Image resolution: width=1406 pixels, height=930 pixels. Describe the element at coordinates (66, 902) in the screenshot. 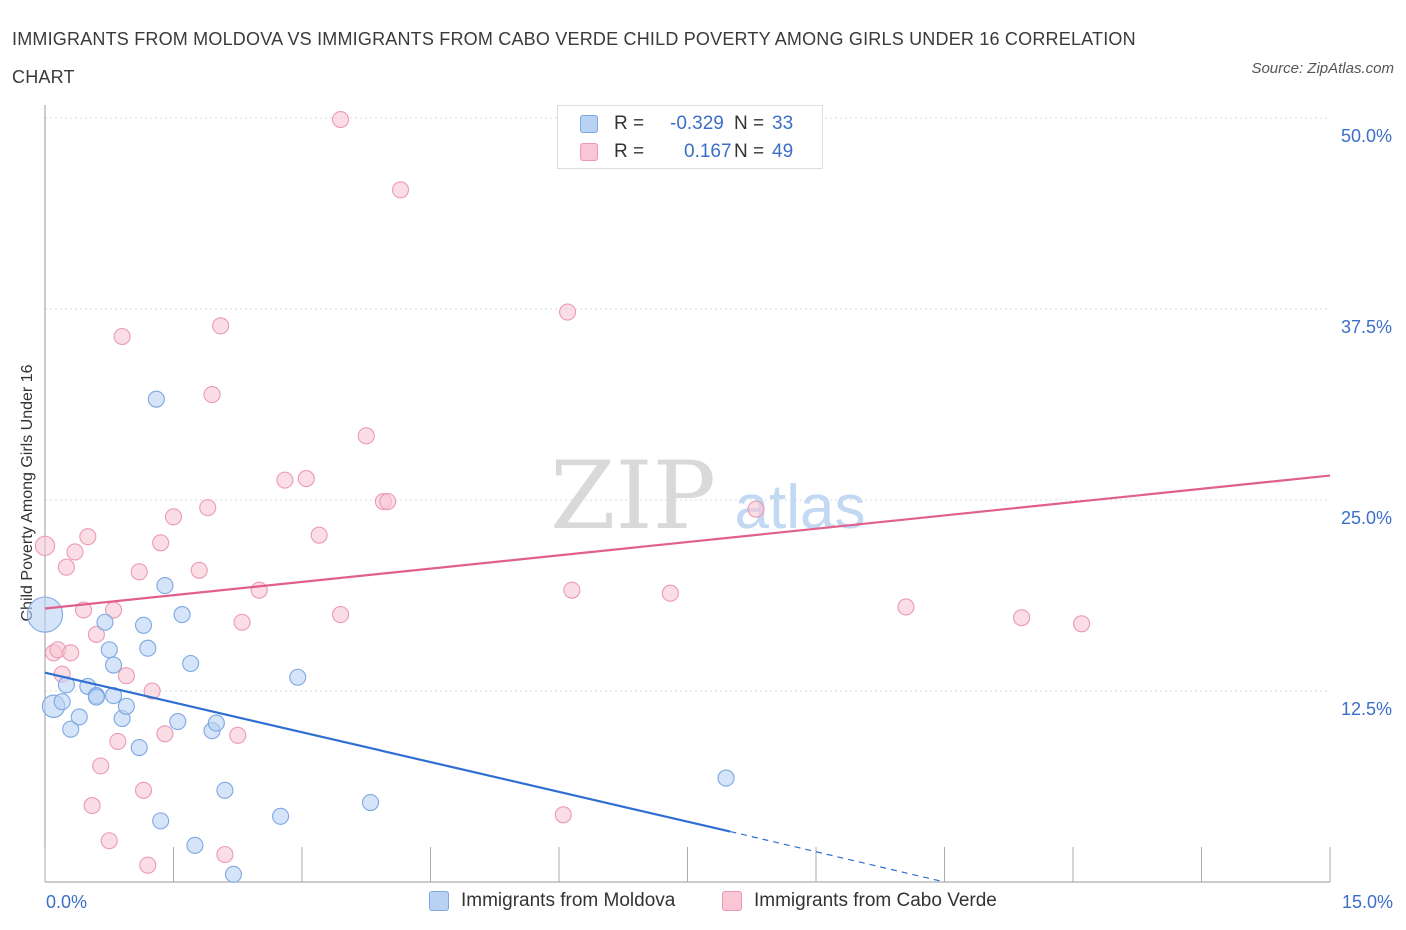

I see `x-tick-label-min: 0.0%` at that location.